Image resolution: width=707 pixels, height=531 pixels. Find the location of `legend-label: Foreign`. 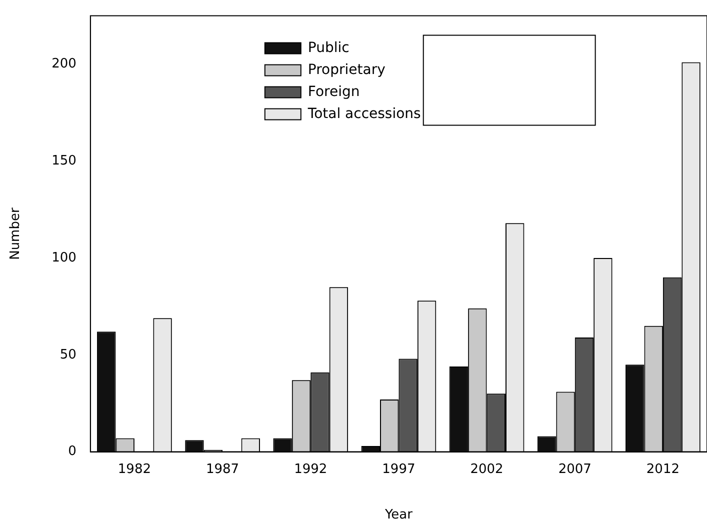

legend-label: Foreign is located at coordinates (334, 92).